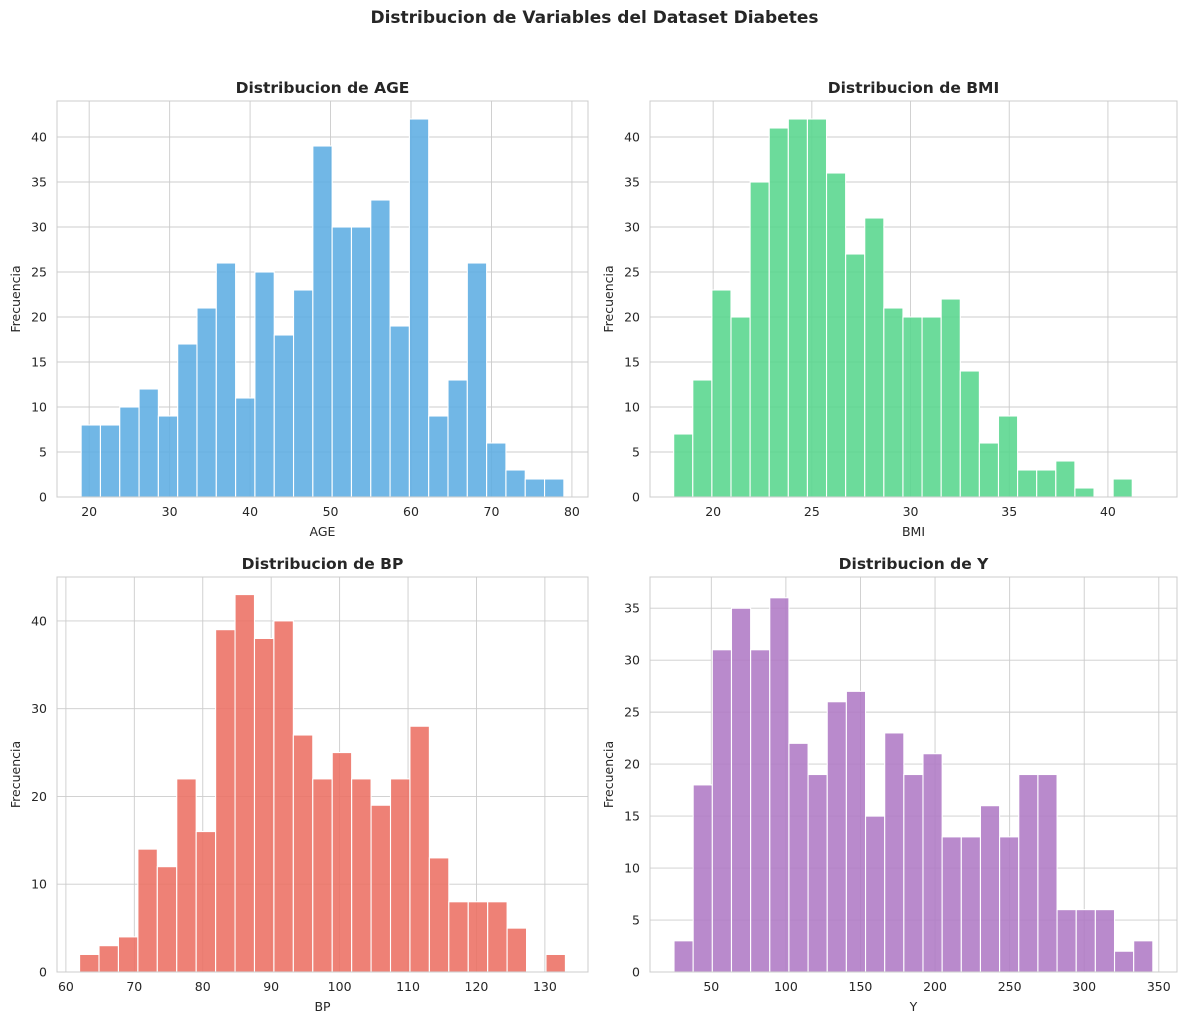  I want to click on x-tick-label: 90, so click(271, 986).